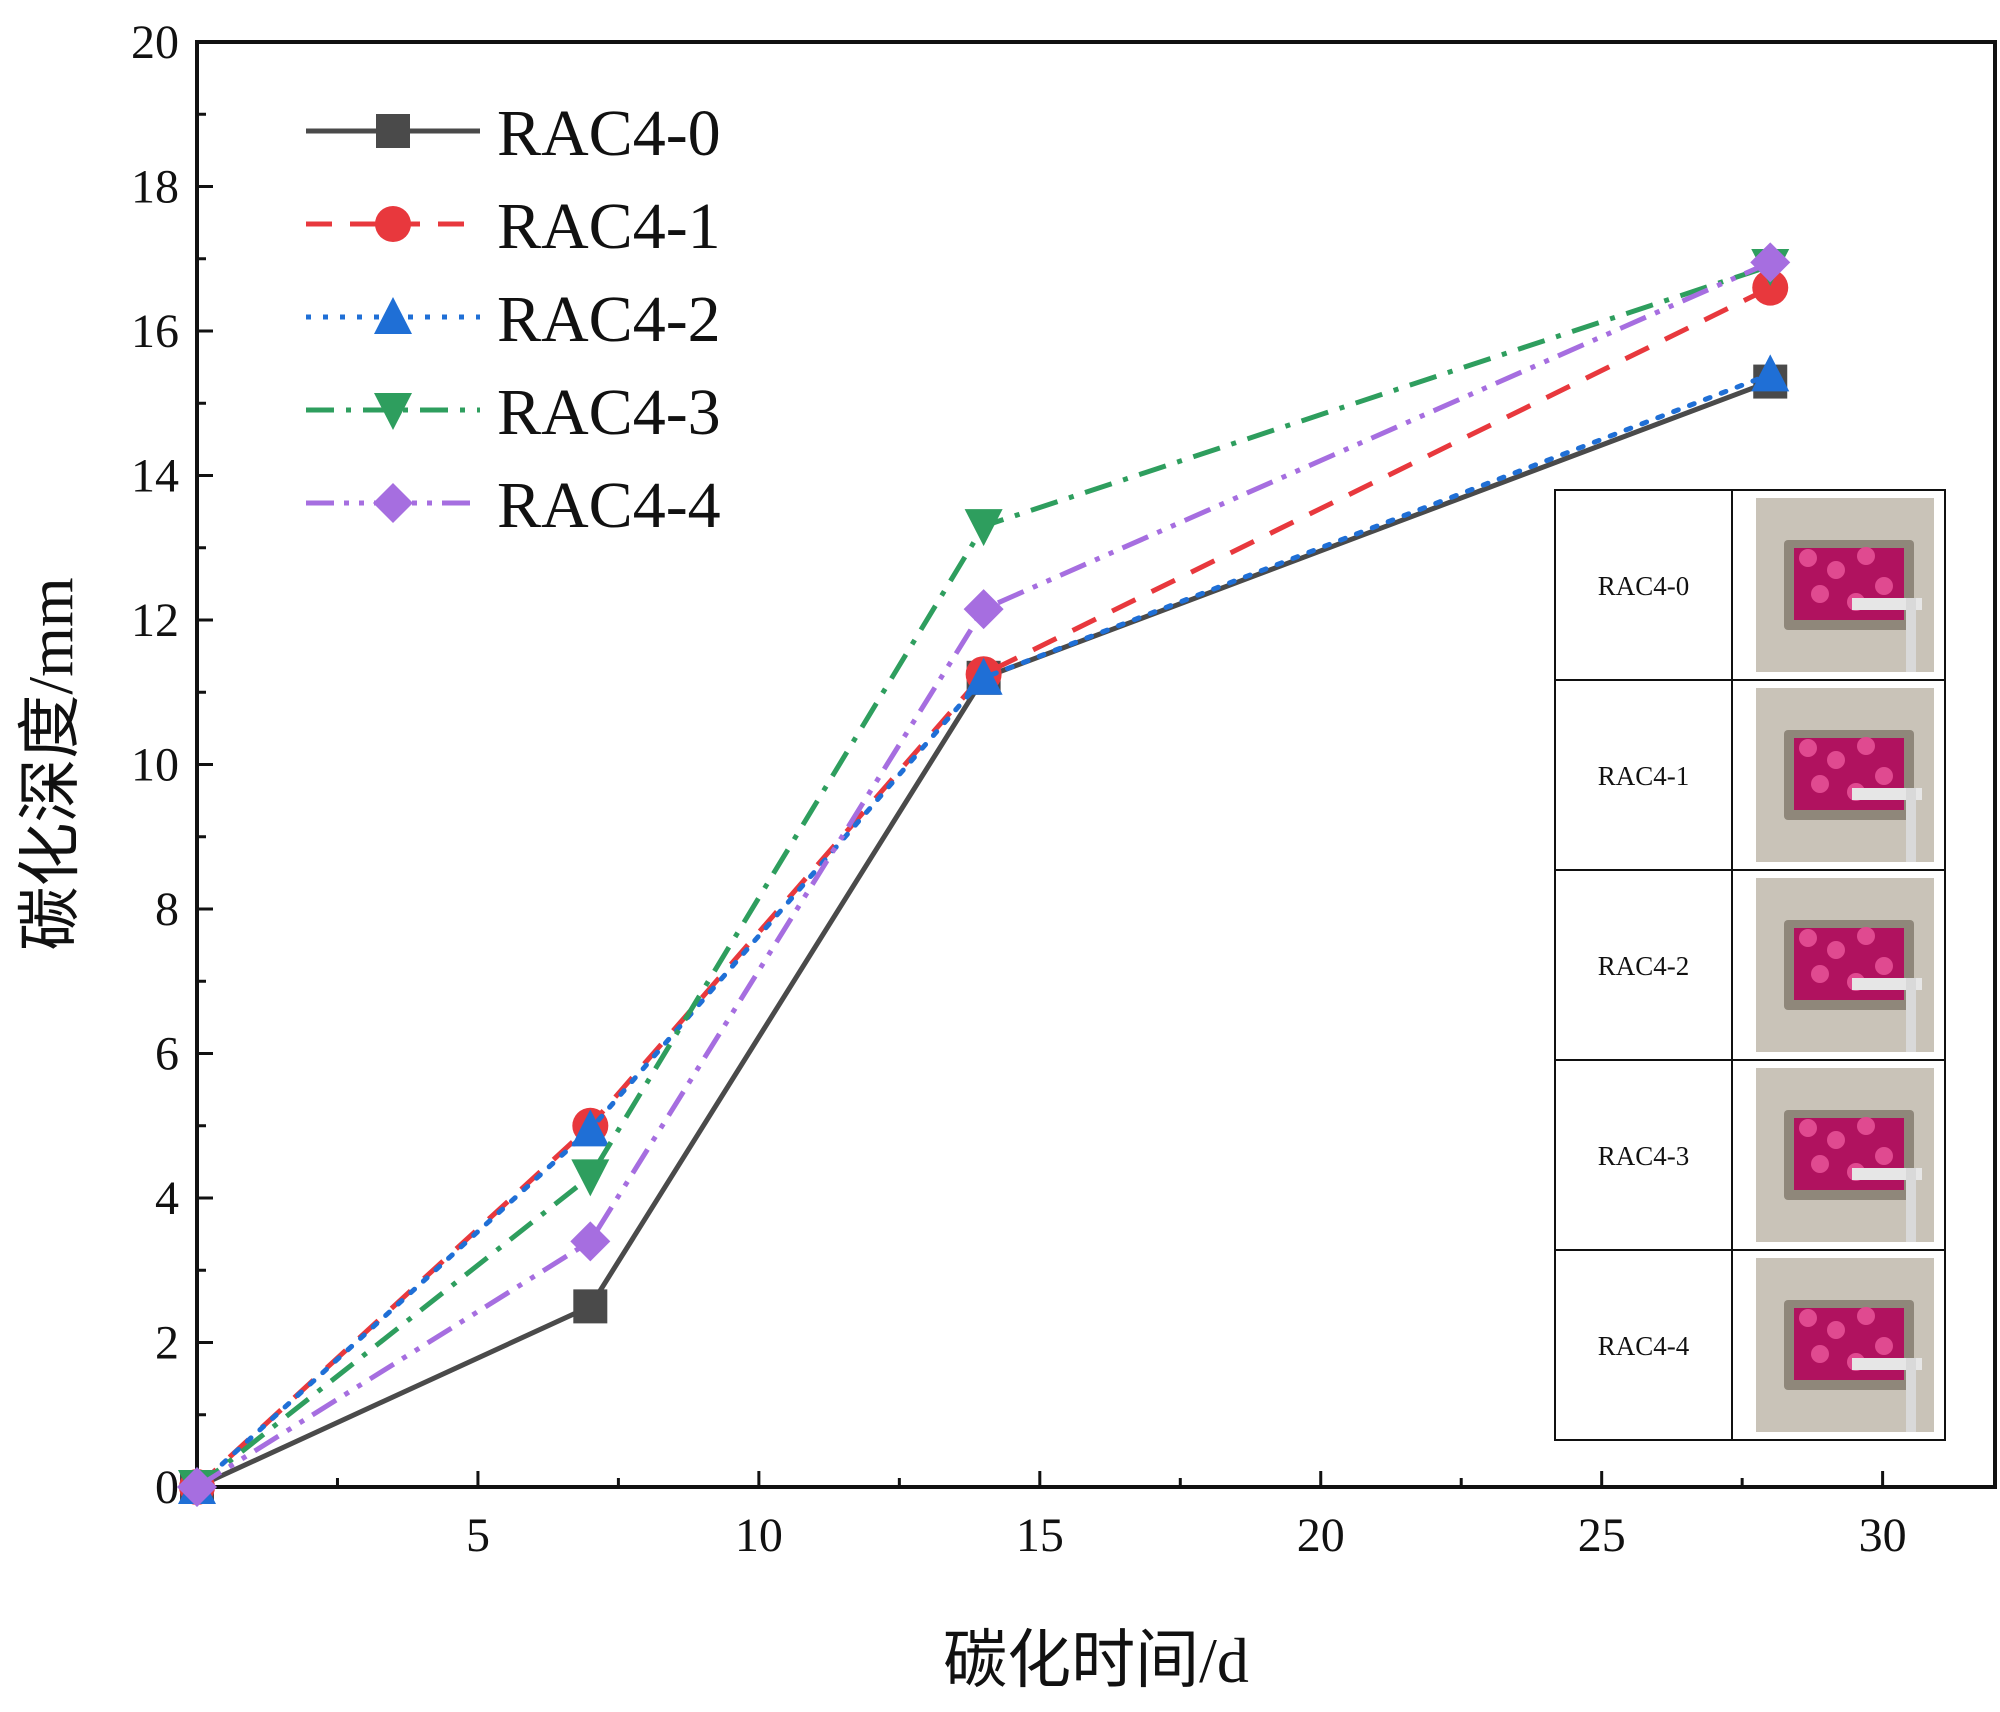 This screenshot has height=1712, width=2000. Describe the element at coordinates (609, 133) in the screenshot. I see `legend-label: RAC4-0` at that location.